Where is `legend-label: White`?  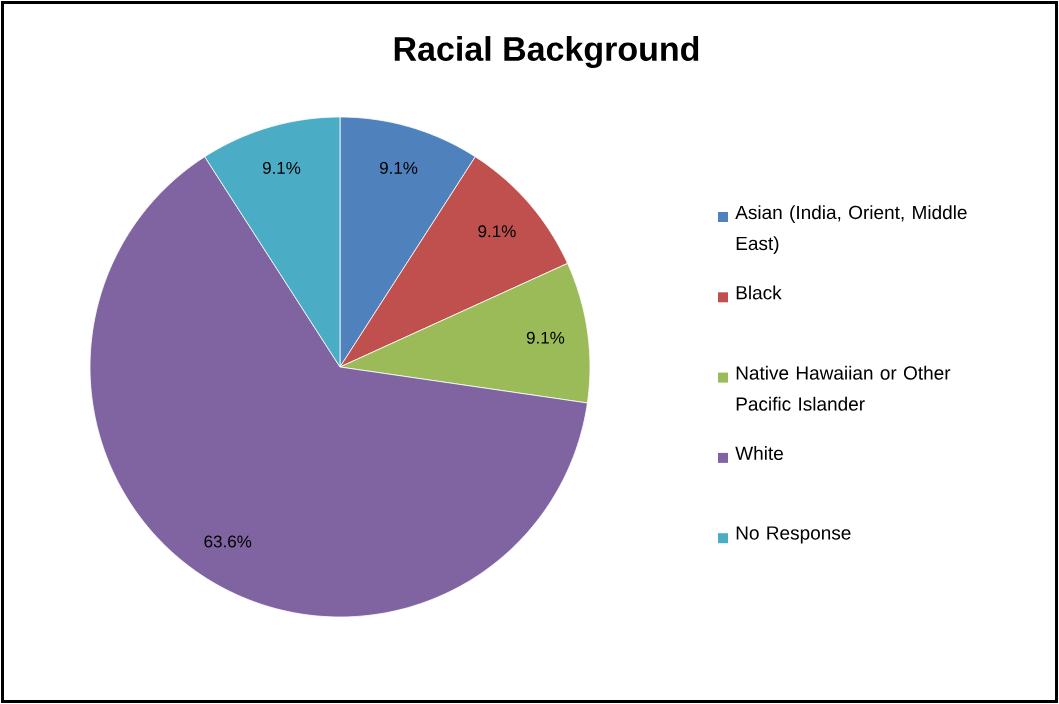 legend-label: White is located at coordinates (759, 453).